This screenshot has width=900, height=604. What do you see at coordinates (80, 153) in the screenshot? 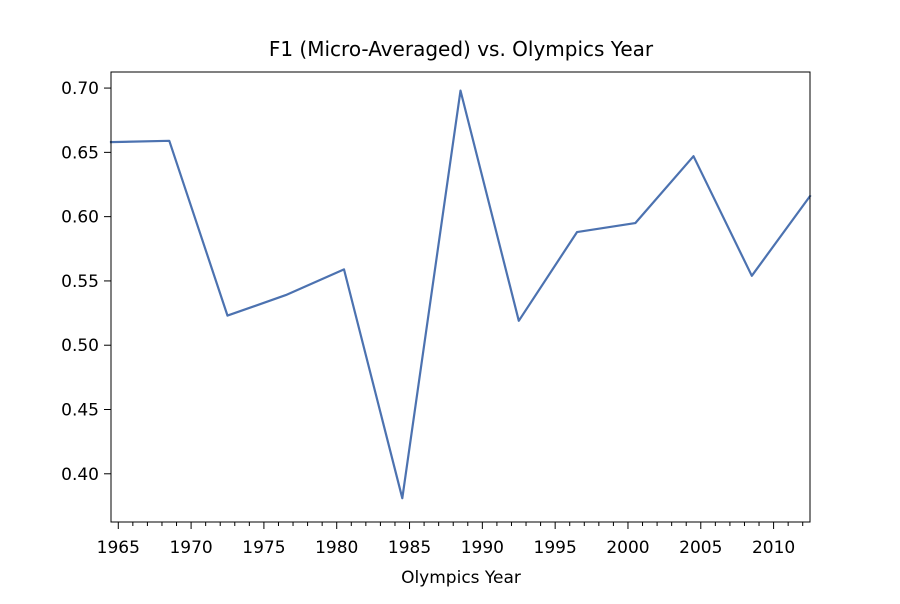
I see `y-tick-label: 0.65` at bounding box center [80, 153].